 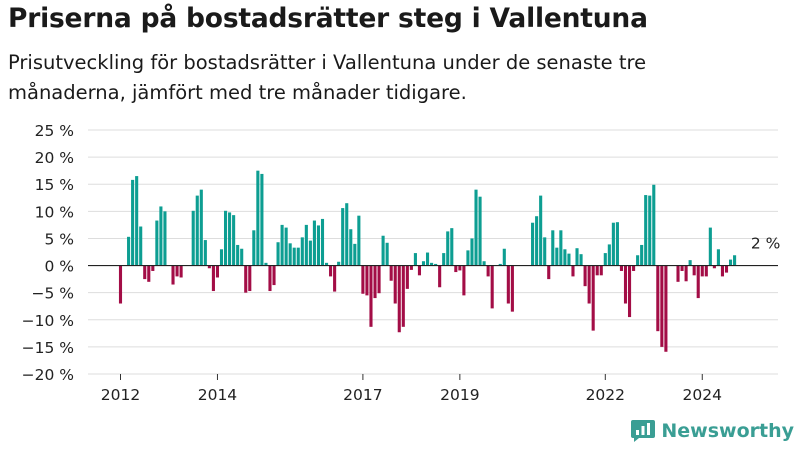 I want to click on brand-logo: Newsworthy, so click(x=712, y=431).